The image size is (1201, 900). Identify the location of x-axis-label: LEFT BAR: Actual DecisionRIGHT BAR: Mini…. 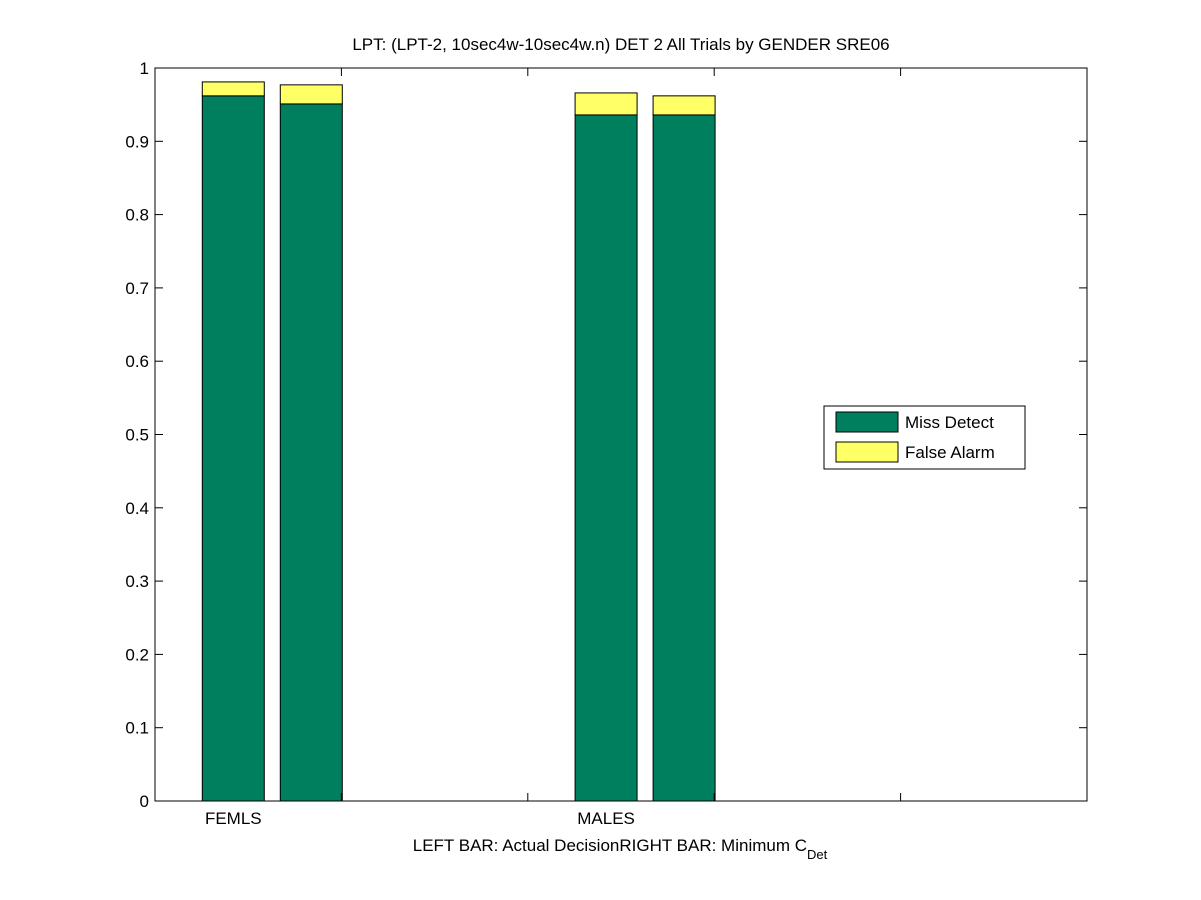
(620, 849).